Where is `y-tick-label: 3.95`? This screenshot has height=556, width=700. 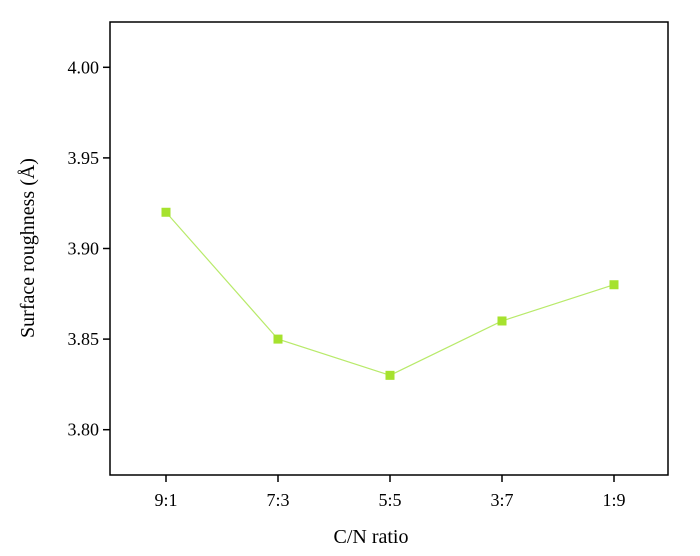 y-tick-label: 3.95 is located at coordinates (84, 158).